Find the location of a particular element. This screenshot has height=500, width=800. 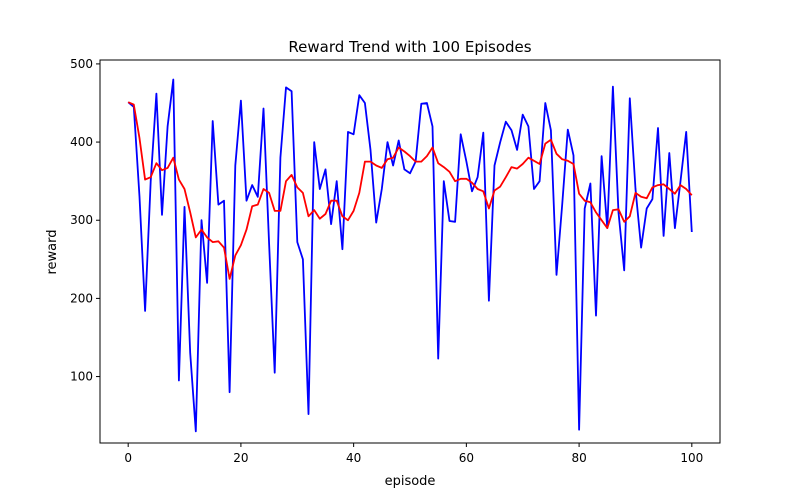

y-tick-label: 200 is located at coordinates (81, 298).